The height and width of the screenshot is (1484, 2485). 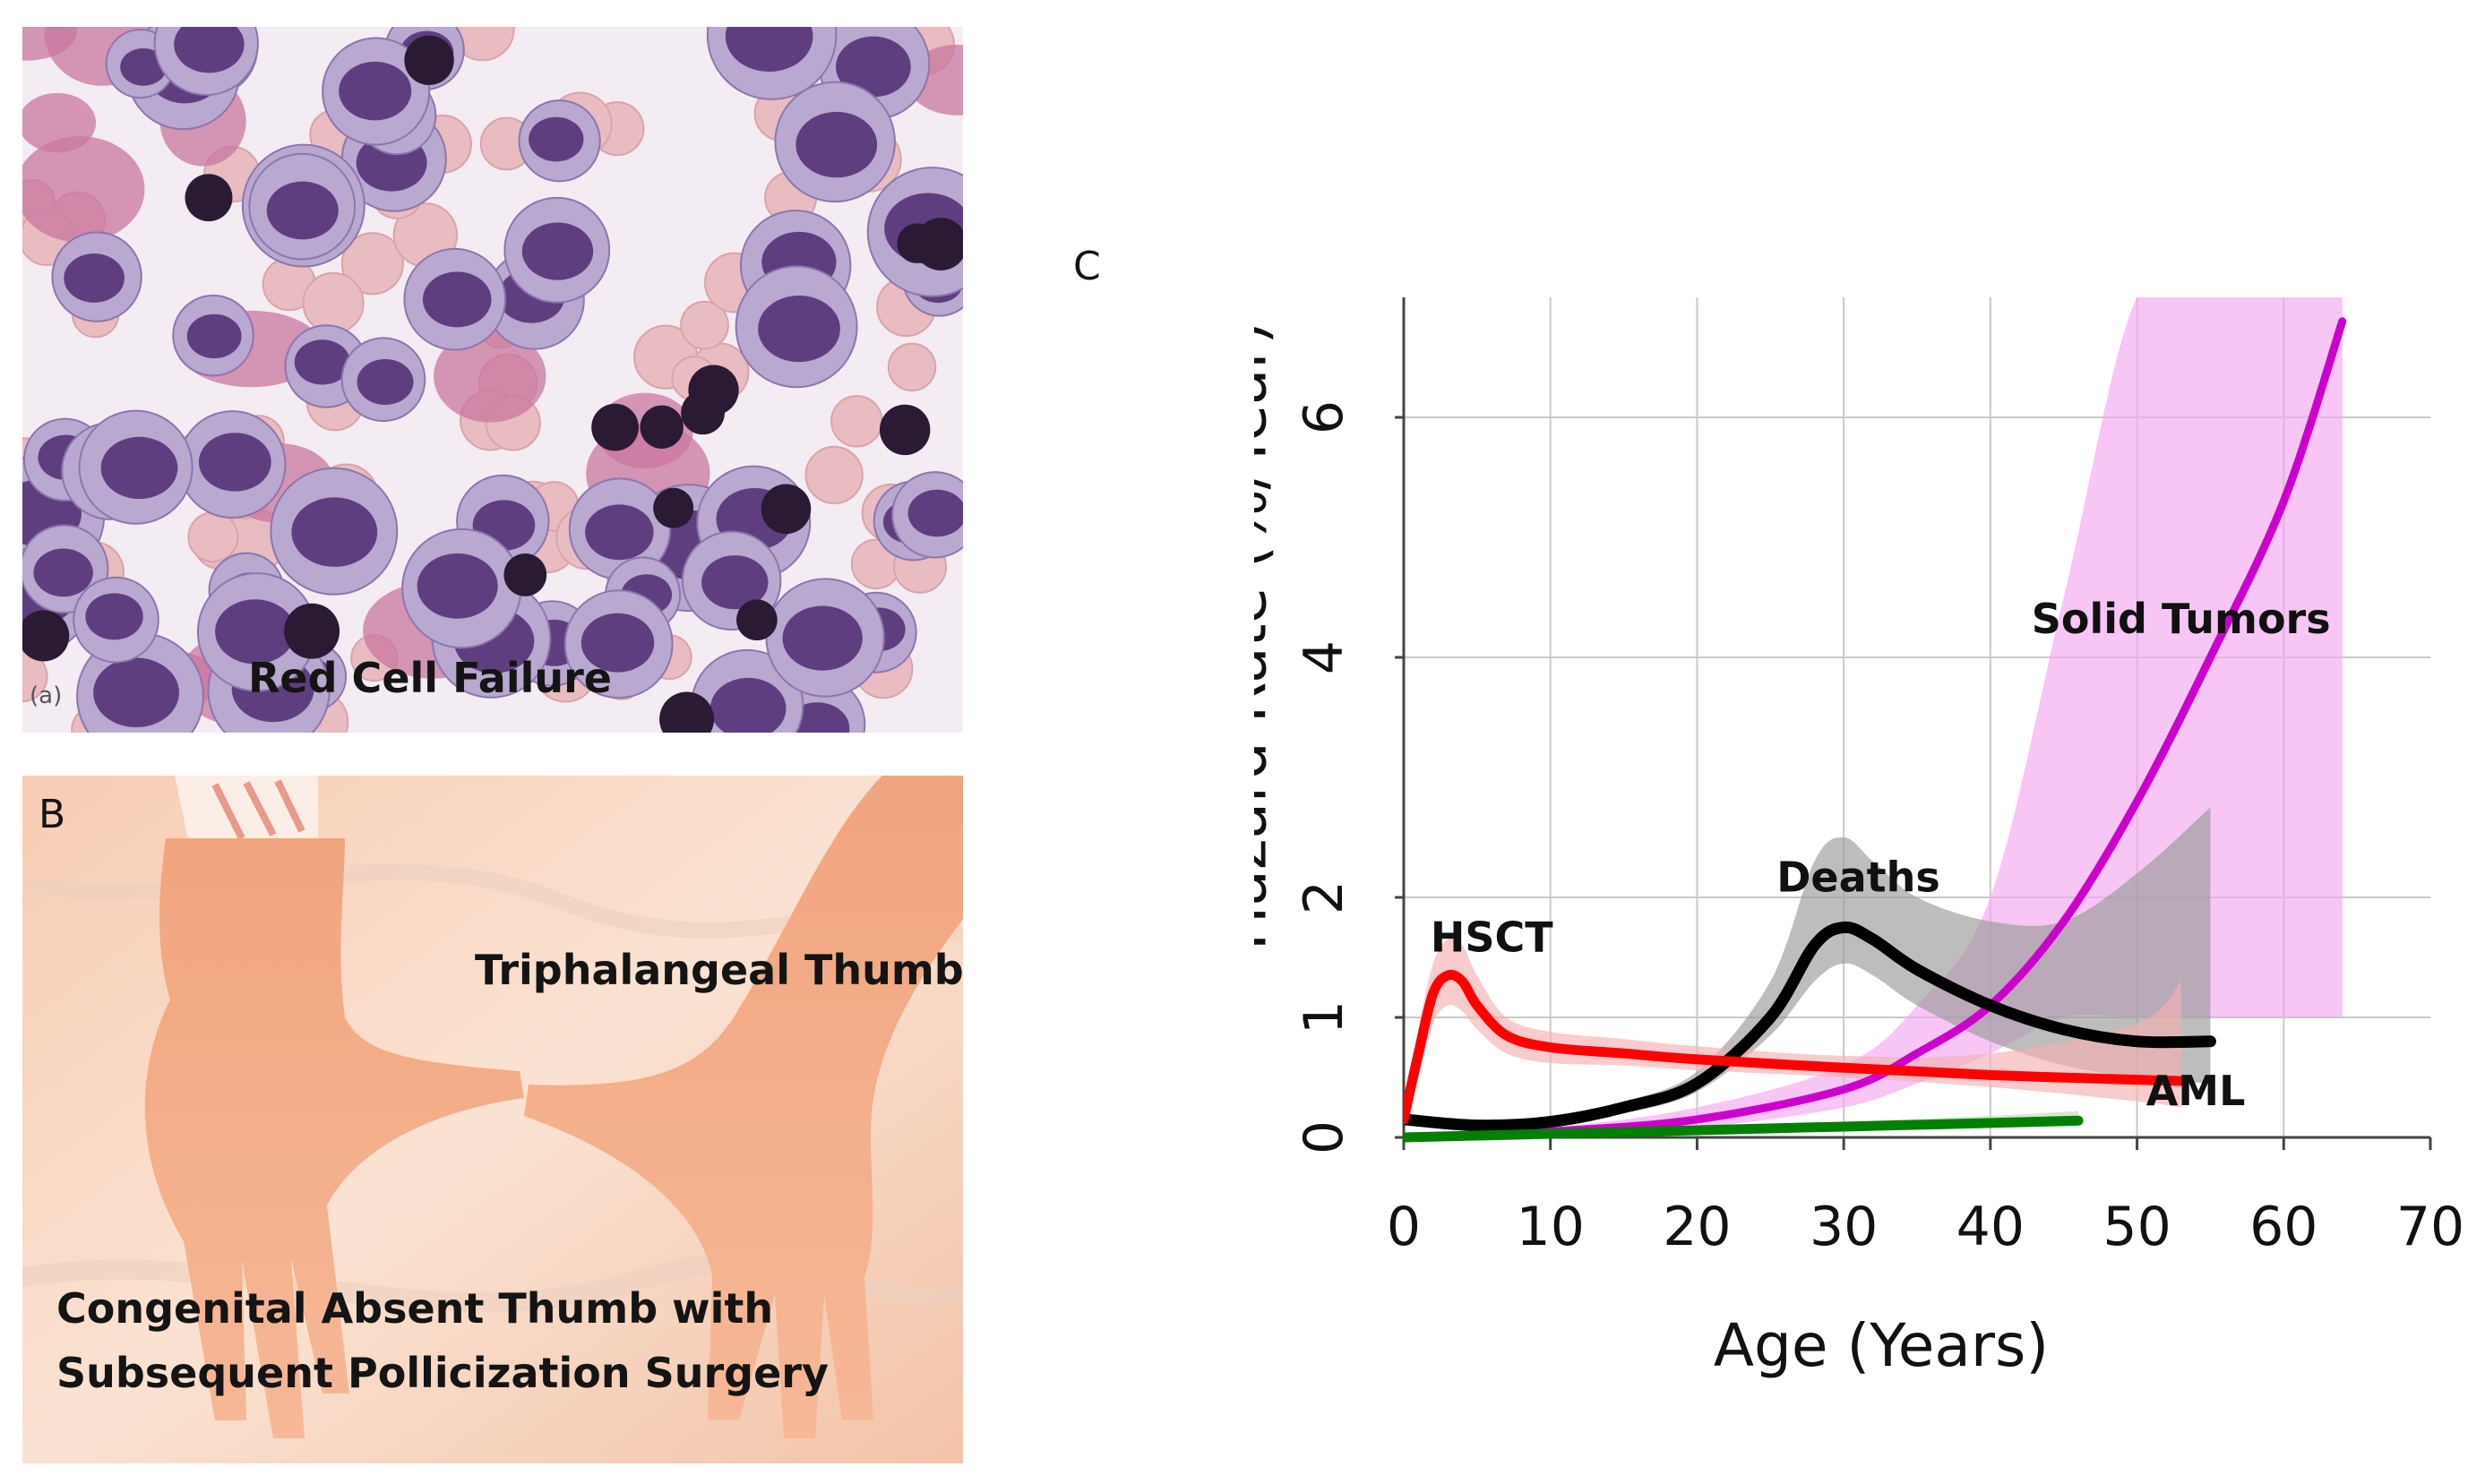 I want to click on y-tick-label: 6, so click(x=1324, y=417).